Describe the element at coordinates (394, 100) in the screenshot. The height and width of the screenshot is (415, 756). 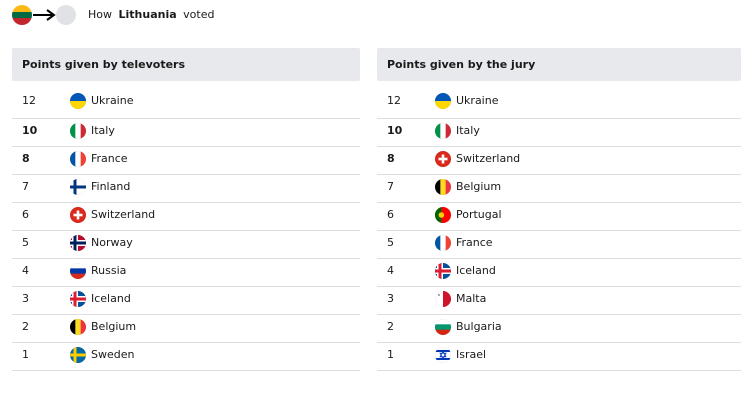
I see `points: 12` at that location.